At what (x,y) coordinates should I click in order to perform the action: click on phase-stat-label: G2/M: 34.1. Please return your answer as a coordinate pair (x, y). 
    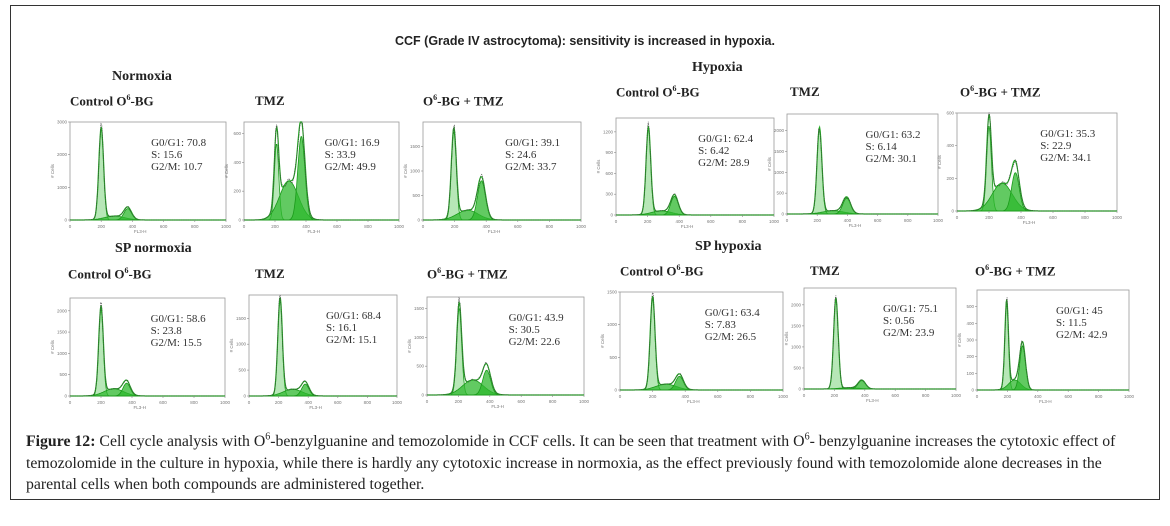
    Looking at the image, I should click on (1065, 158).